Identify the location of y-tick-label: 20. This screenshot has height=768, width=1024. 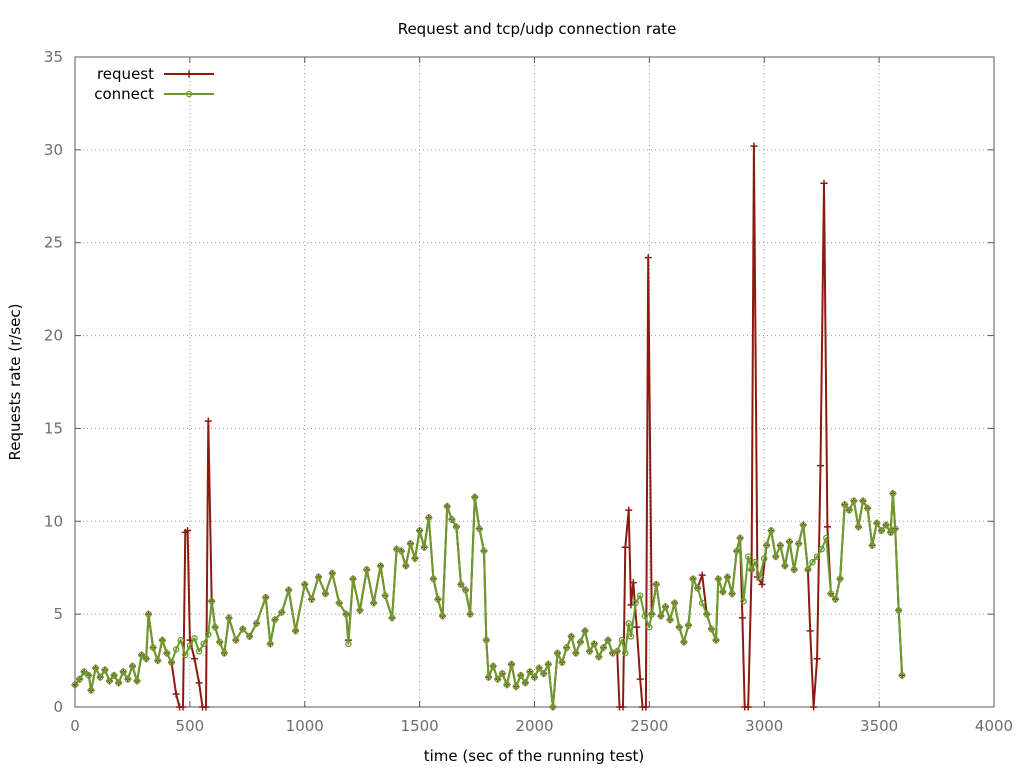
(53, 336).